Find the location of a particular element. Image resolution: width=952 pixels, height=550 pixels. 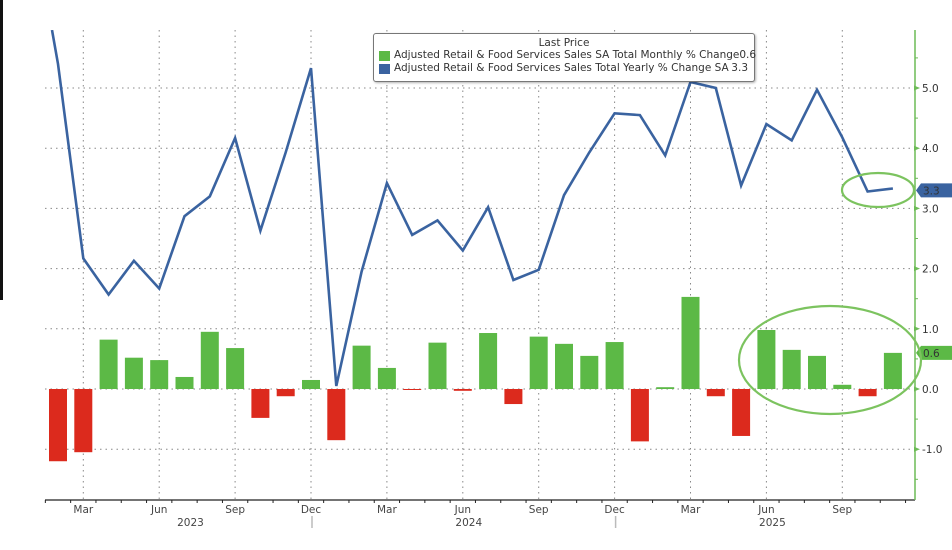

y-tick-label: 2.0 is located at coordinates (930, 270).